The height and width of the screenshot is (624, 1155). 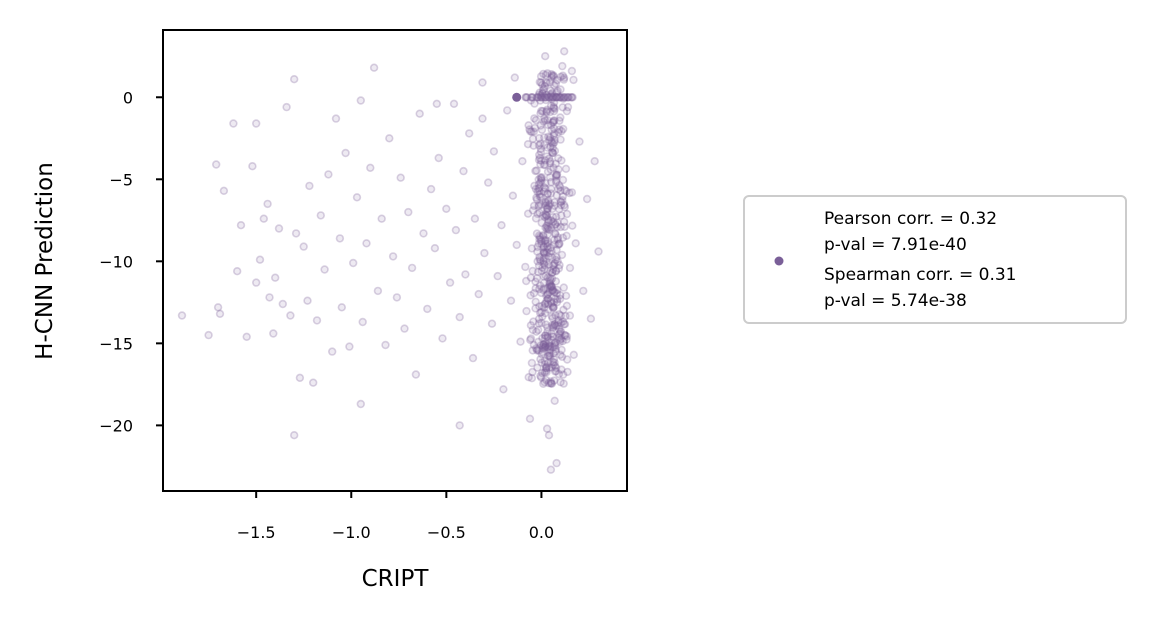 What do you see at coordinates (396, 579) in the screenshot?
I see `x-axis-label: CRIPT` at bounding box center [396, 579].